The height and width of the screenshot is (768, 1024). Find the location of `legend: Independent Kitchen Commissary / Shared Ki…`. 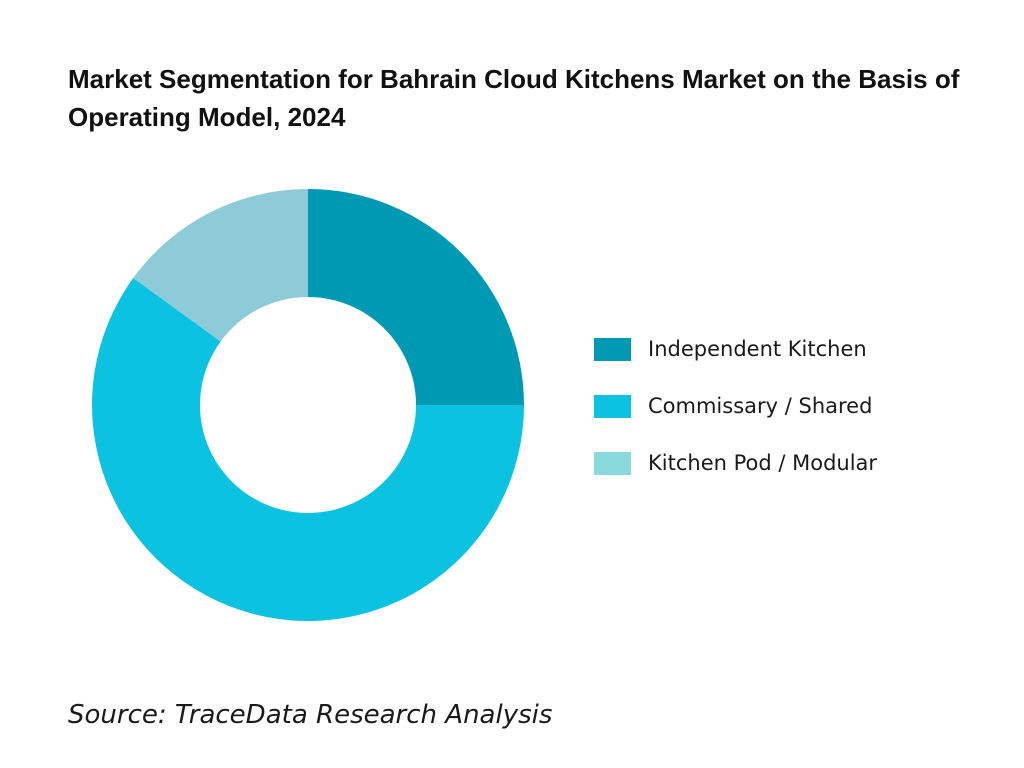

legend: Independent Kitchen Commissary / Shared Ki… is located at coordinates (794, 415).